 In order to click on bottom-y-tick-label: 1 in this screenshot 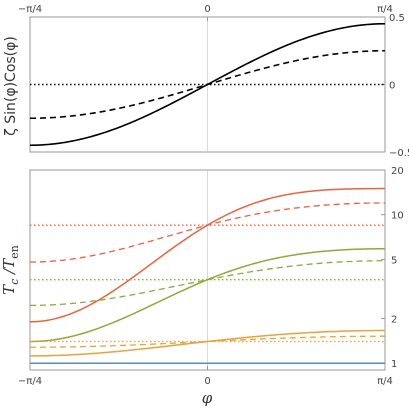, I will do `click(394, 364)`.